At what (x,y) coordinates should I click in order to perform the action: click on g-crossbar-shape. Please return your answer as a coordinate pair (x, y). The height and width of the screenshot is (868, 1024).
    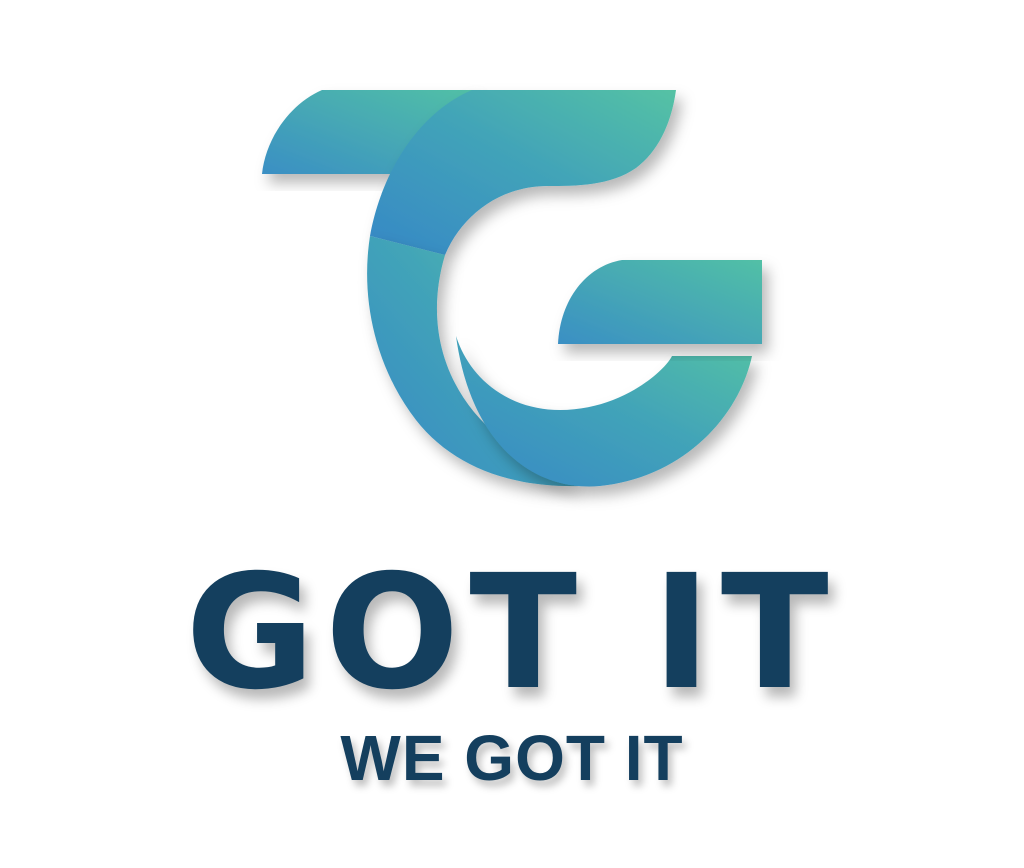
    Looking at the image, I should click on (660, 302).